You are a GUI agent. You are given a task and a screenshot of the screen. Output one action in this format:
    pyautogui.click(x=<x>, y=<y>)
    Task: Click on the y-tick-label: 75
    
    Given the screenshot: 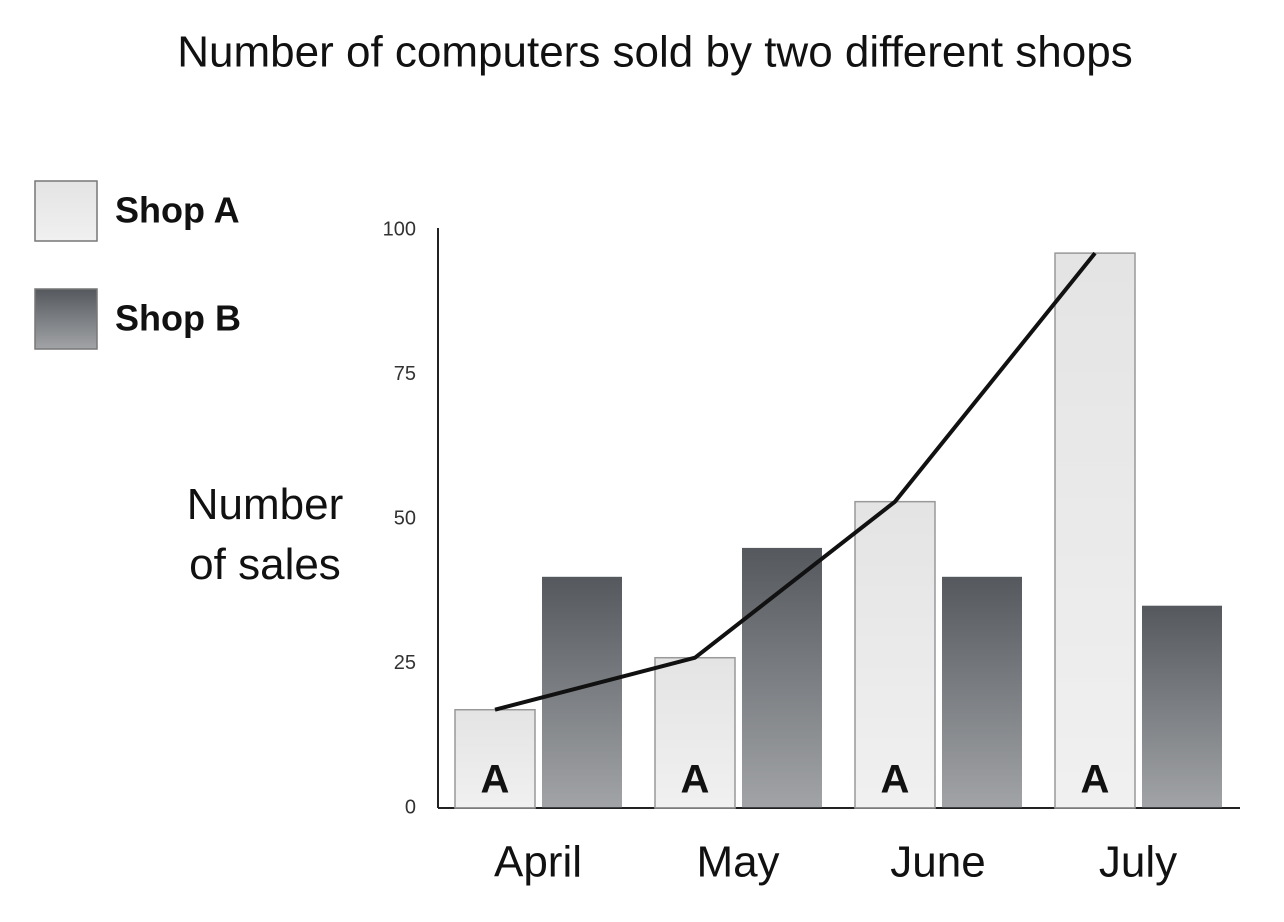 What is the action you would take?
    pyautogui.click(x=405, y=374)
    